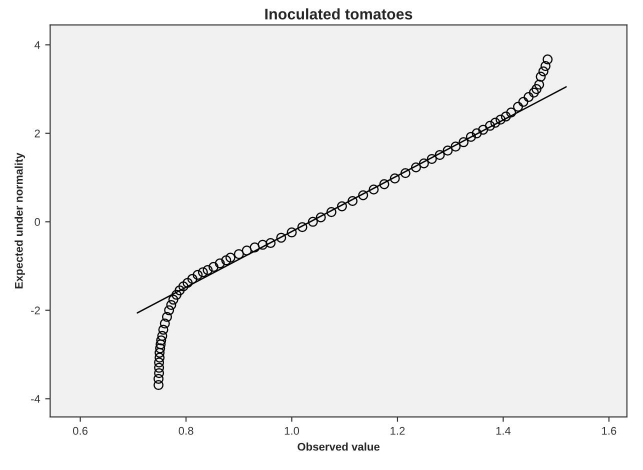 The image size is (643, 470). Describe the element at coordinates (35, 399) in the screenshot. I see `y-tick-label: -4` at that location.